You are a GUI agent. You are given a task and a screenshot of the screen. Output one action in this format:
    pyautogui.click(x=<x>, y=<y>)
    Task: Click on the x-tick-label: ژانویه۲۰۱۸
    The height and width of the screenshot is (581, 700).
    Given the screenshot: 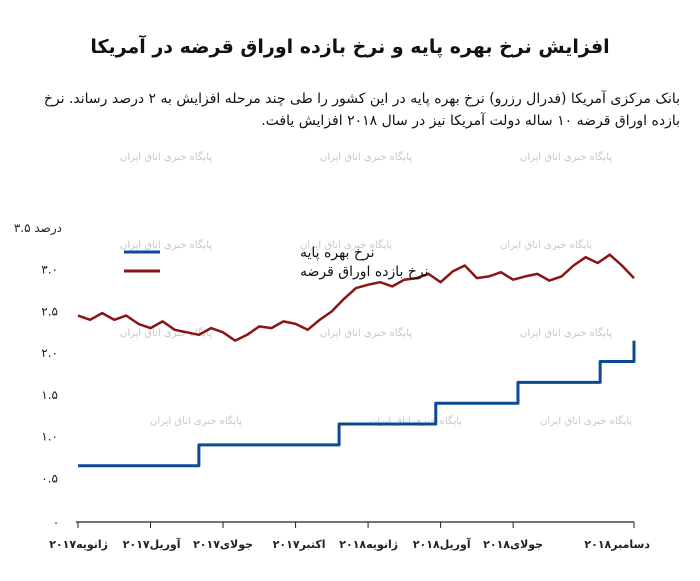 What is the action you would take?
    pyautogui.click(x=368, y=544)
    